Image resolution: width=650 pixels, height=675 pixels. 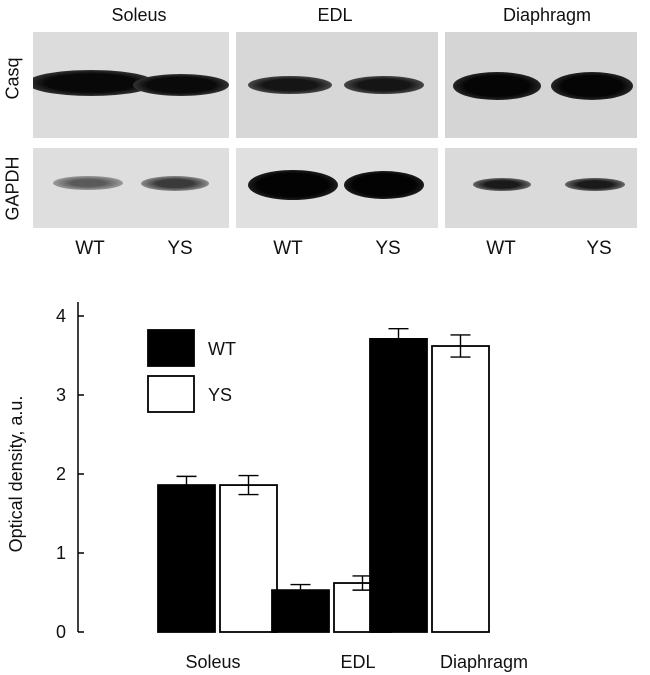 What do you see at coordinates (61, 395) in the screenshot?
I see `y-tick-label: 3` at bounding box center [61, 395].